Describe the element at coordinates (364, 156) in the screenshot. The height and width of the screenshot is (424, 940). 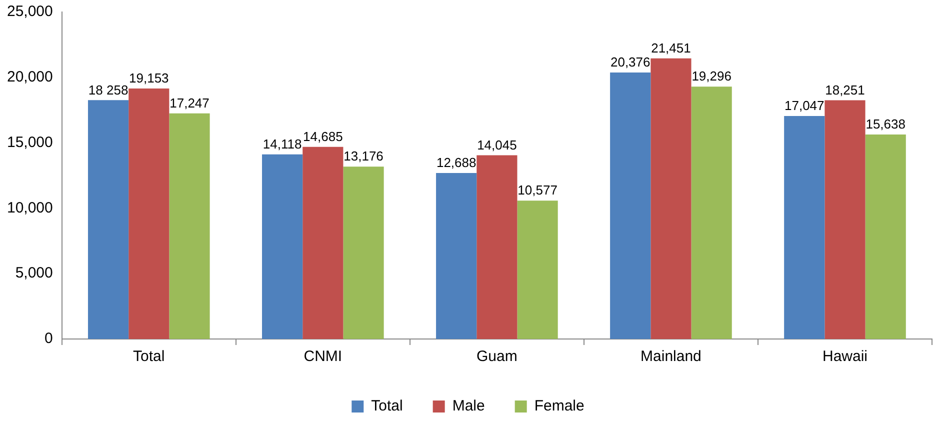
I see `data-label: 13,176` at that location.